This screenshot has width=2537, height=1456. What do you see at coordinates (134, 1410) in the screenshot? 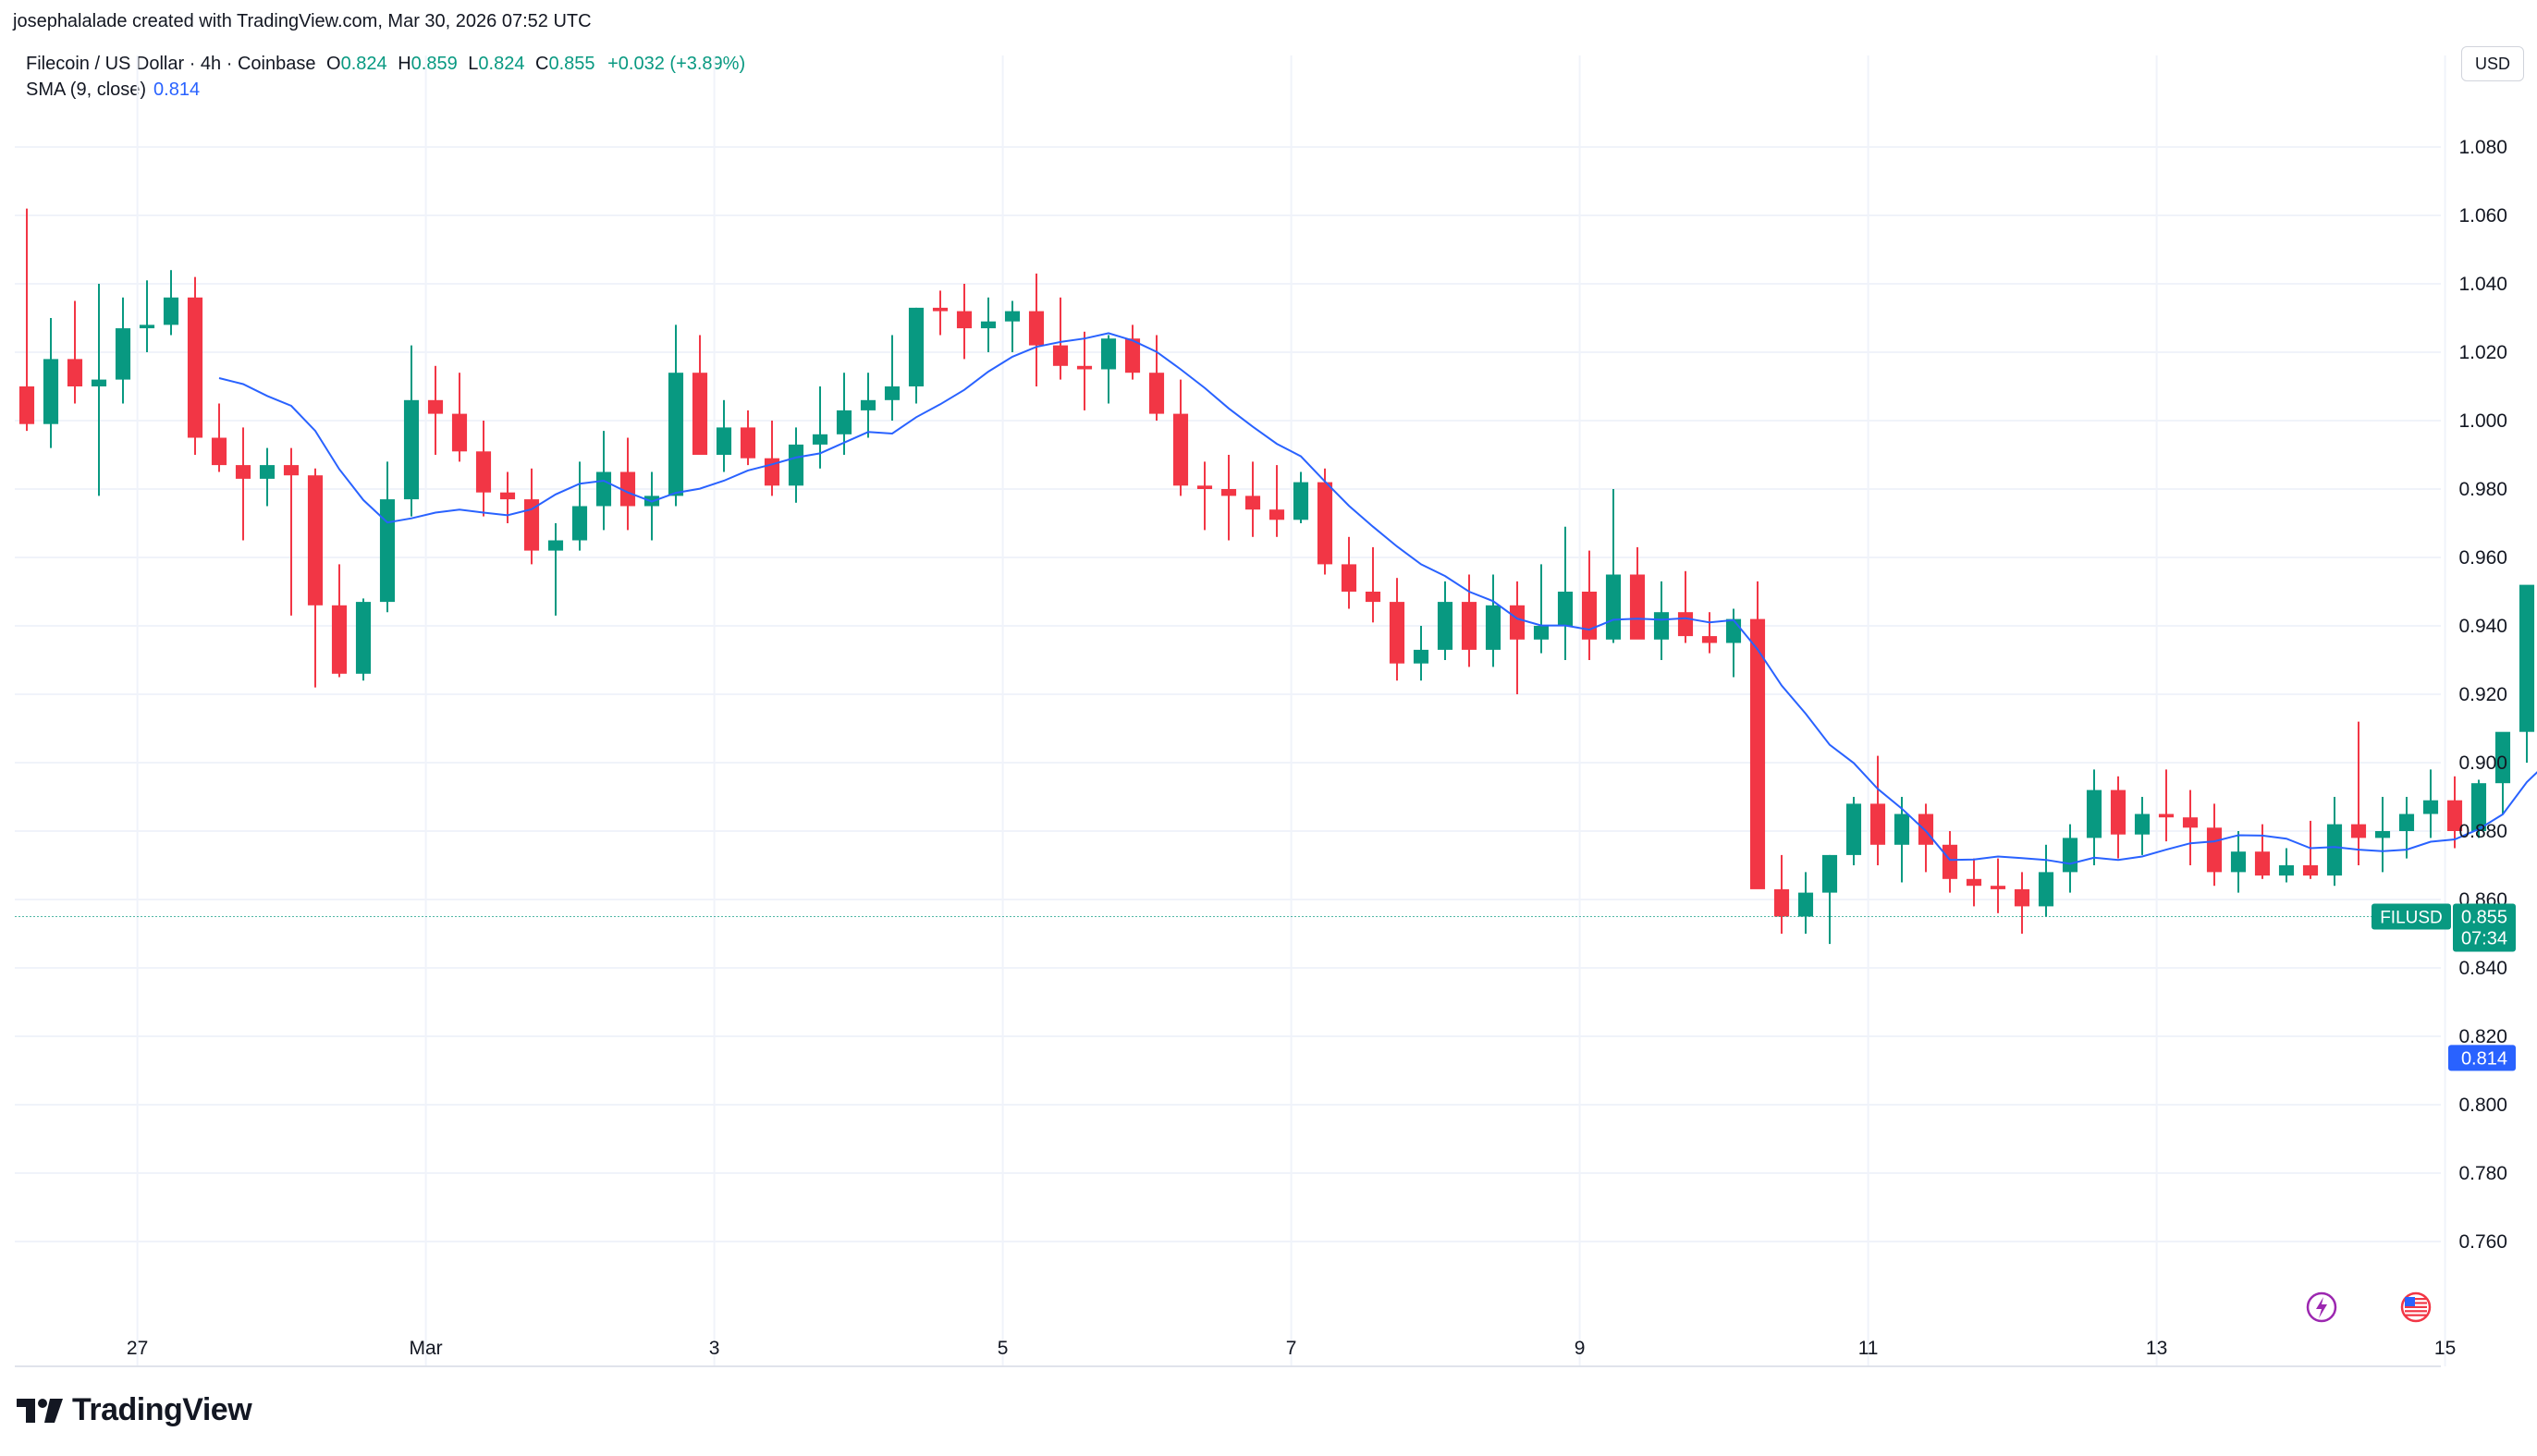
I see `tradingview-brand: TradingView` at bounding box center [134, 1410].